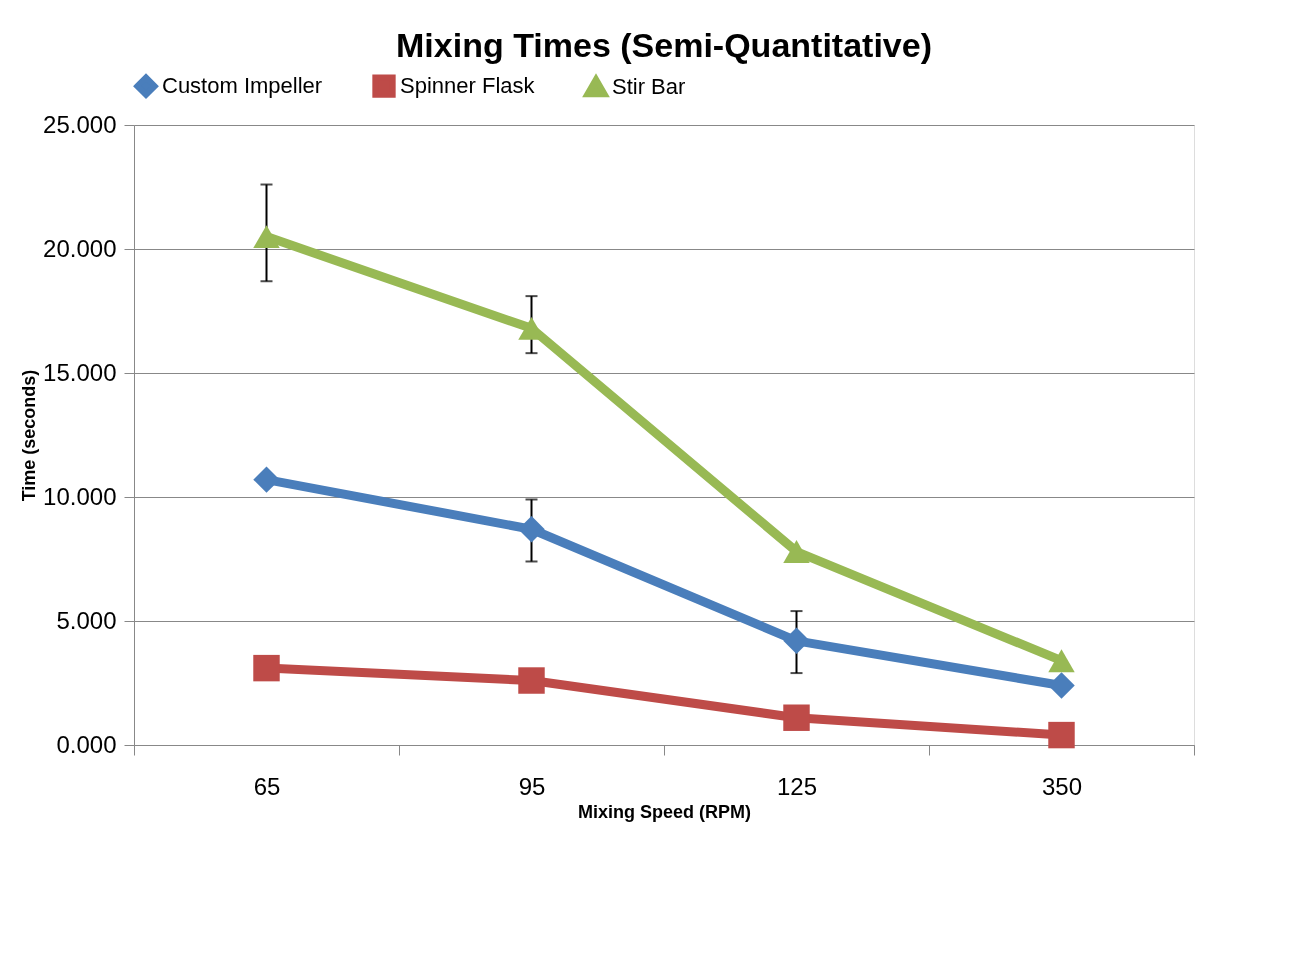 This screenshot has width=1302, height=966. What do you see at coordinates (468, 86) in the screenshot?
I see `legend-label: Spinner Flask` at bounding box center [468, 86].